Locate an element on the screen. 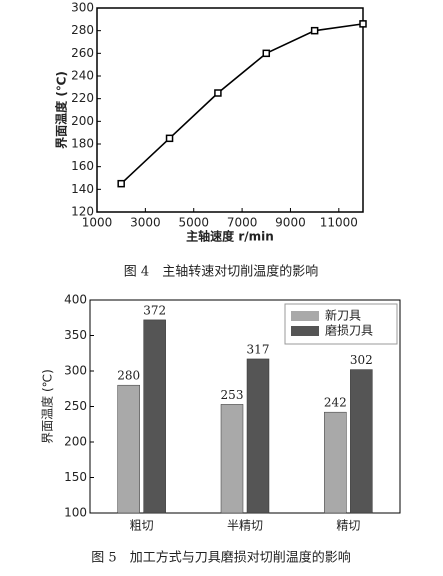 Image resolution: width=443 pixels, height=576 pixels. x-tick-label: 7000 is located at coordinates (242, 223).